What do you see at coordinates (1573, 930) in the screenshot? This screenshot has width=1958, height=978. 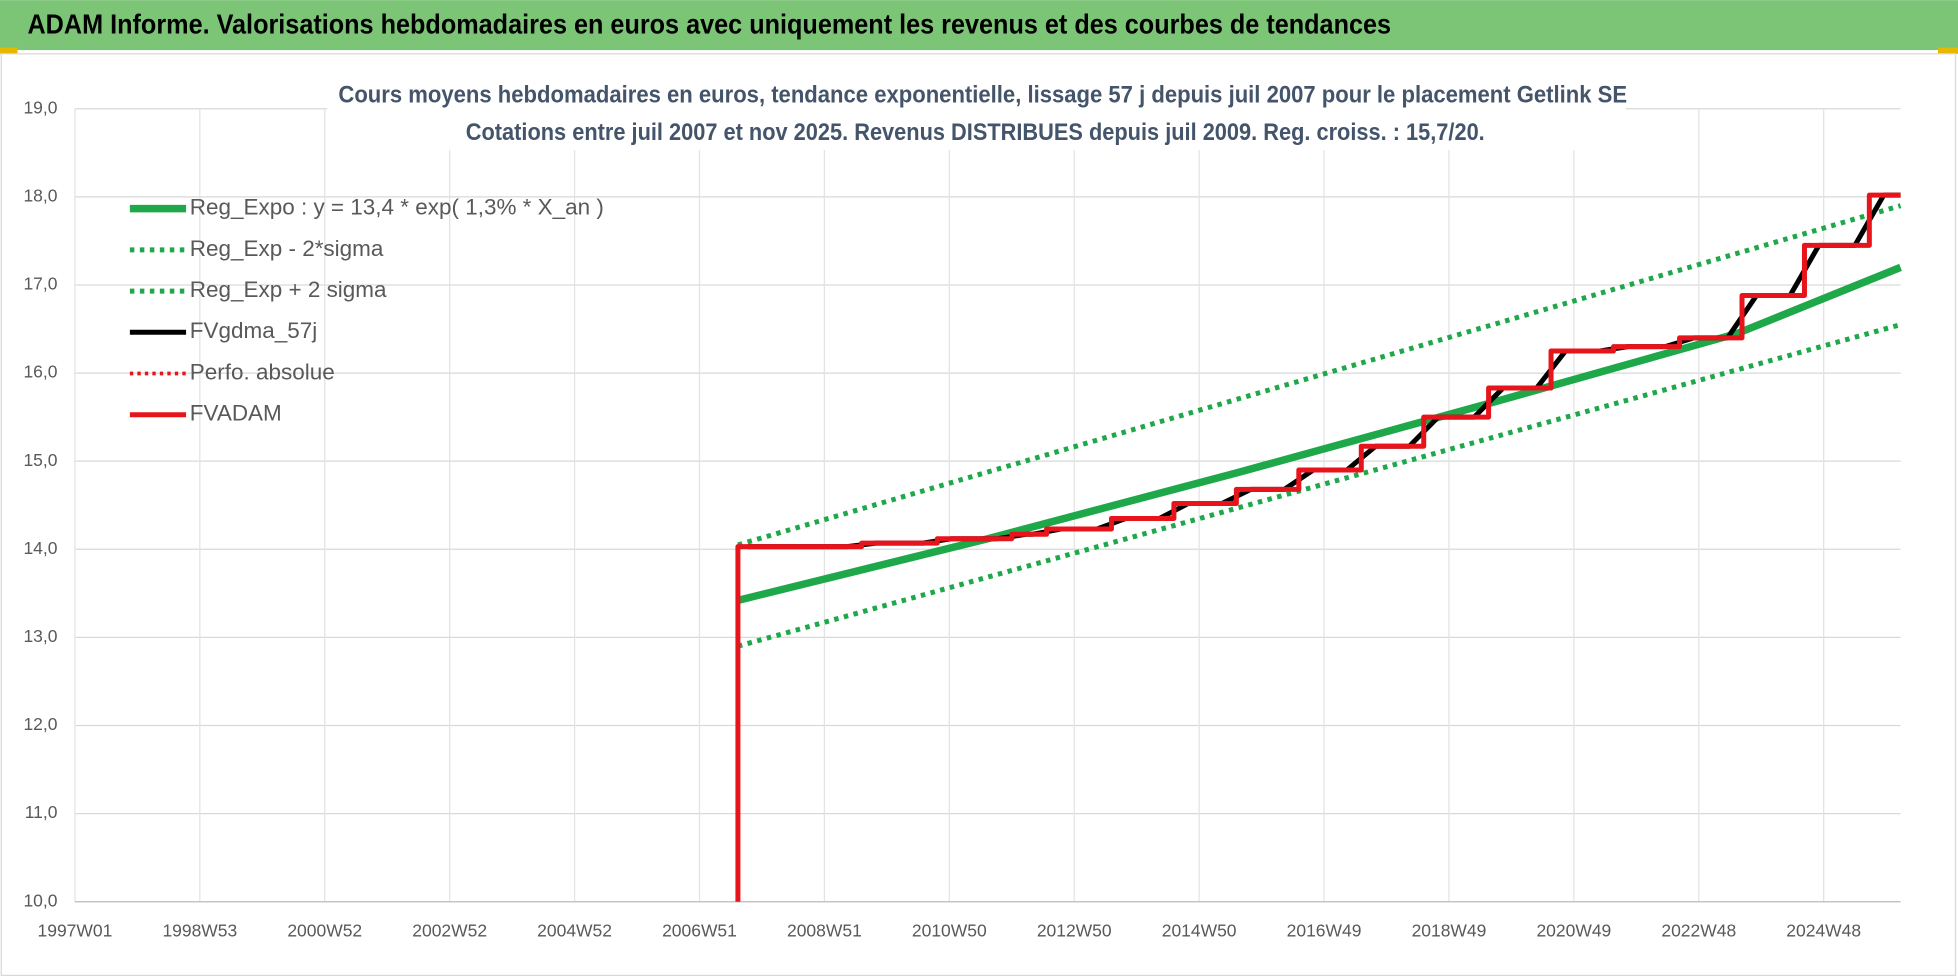 I see `x-tick-label: 2020W49` at bounding box center [1573, 930].